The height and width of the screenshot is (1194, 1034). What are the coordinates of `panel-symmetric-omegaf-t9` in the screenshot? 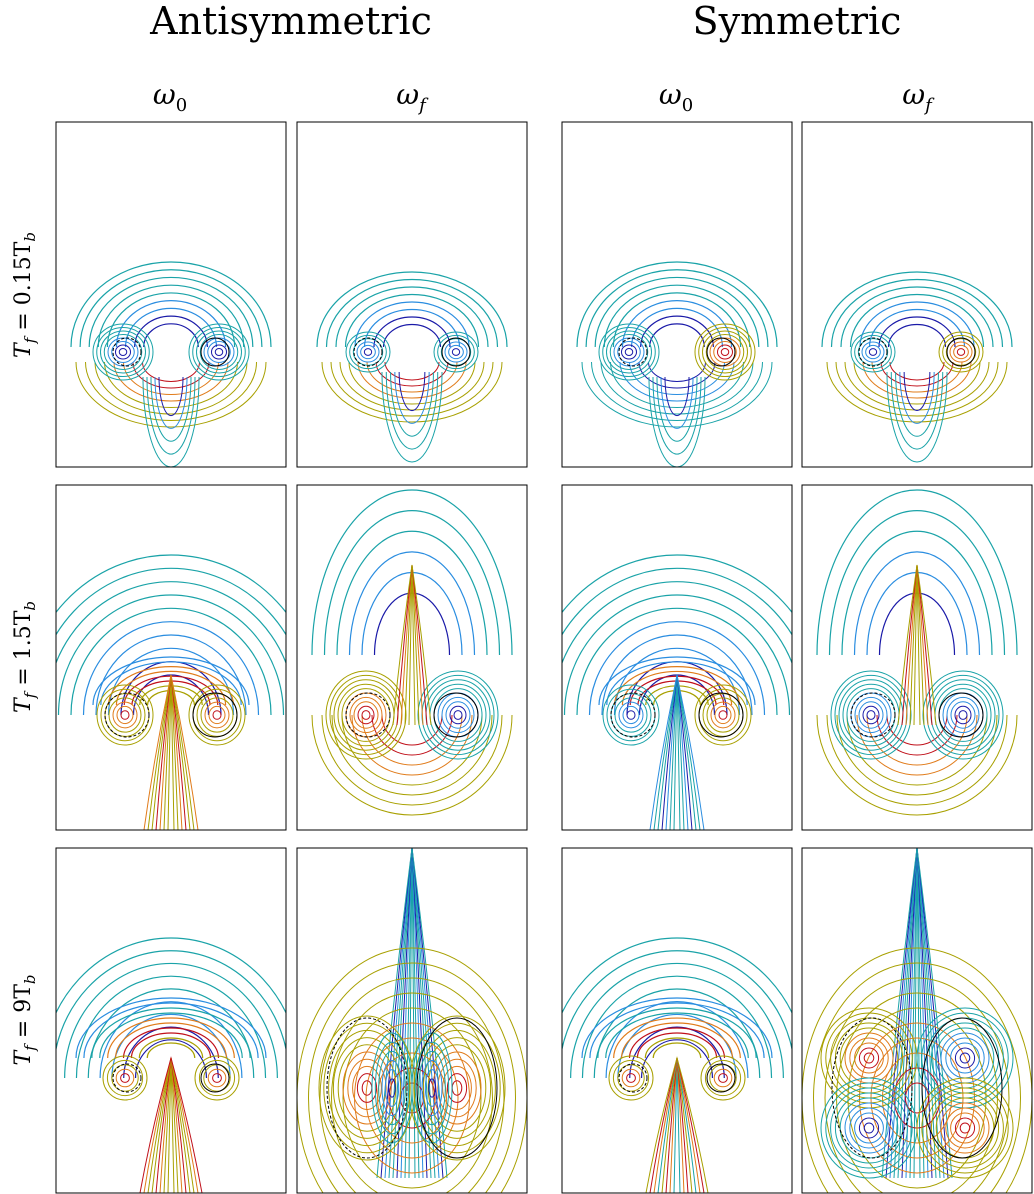 It's located at (917, 1020).